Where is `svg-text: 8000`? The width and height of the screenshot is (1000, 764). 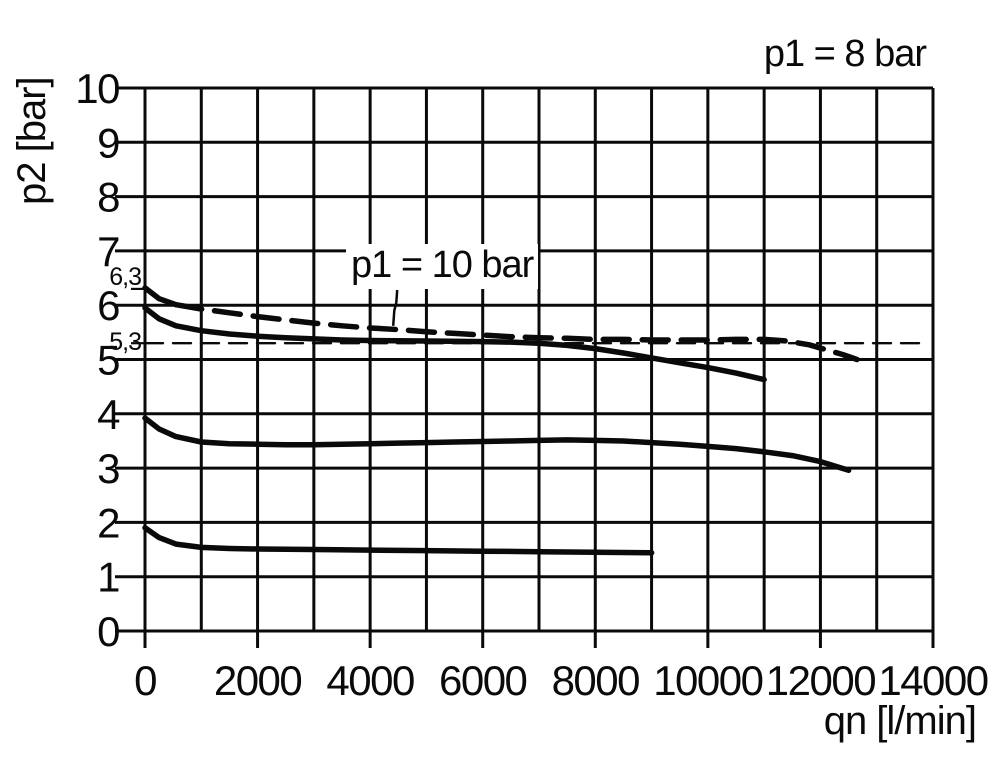
svg-text: 8000 is located at coordinates (596, 680).